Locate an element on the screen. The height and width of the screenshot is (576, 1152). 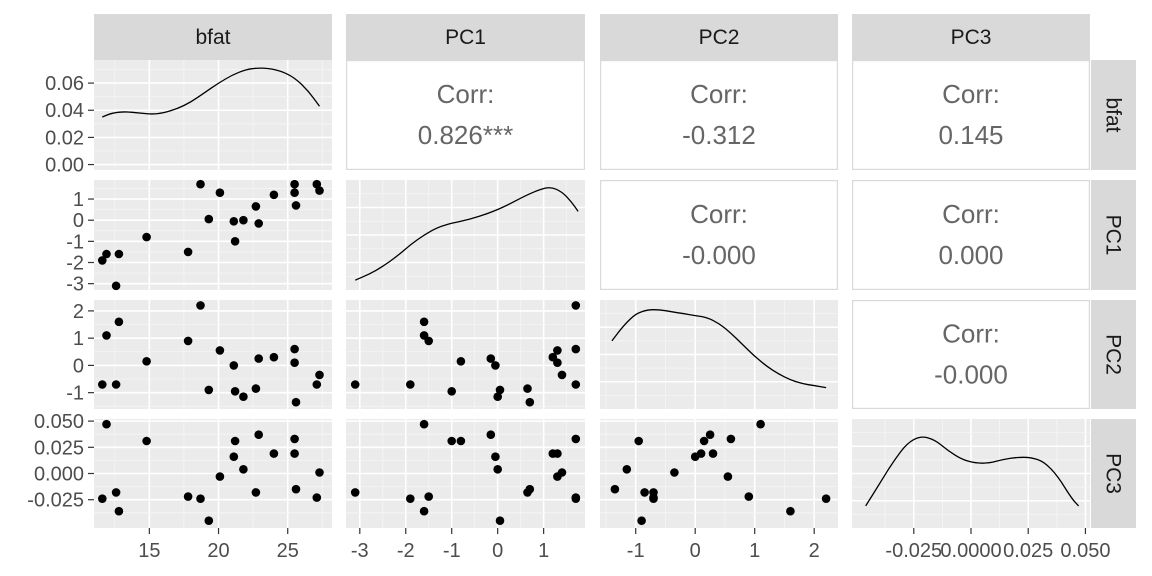
x-tick-label-bfat: 25 is located at coordinates (288, 551).